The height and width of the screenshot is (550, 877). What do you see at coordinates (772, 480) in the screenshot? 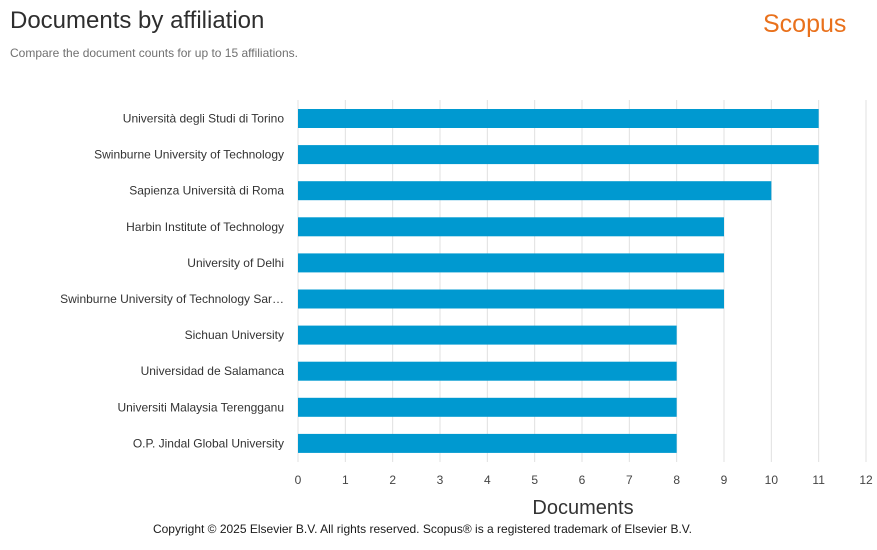
I see `x-tick-label: 10` at bounding box center [772, 480].